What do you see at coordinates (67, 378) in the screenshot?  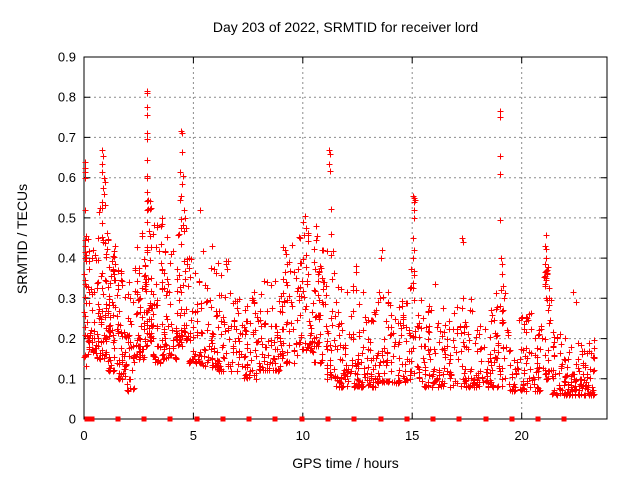 I see `y-tick-label: 0.1` at bounding box center [67, 378].